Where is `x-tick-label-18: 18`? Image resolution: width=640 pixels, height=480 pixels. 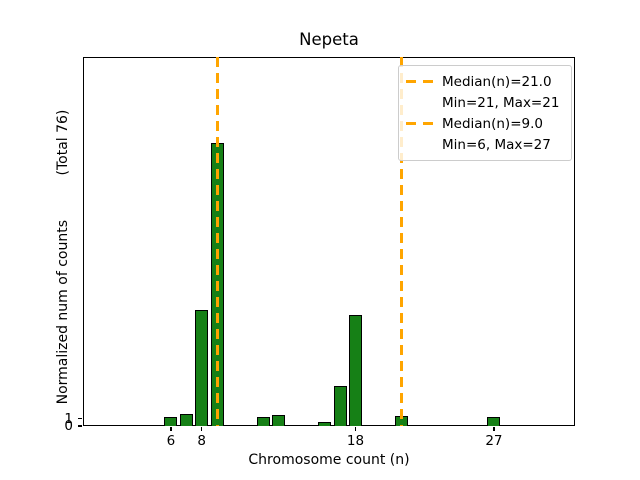
x-tick-label-18: 18 is located at coordinates (355, 441).